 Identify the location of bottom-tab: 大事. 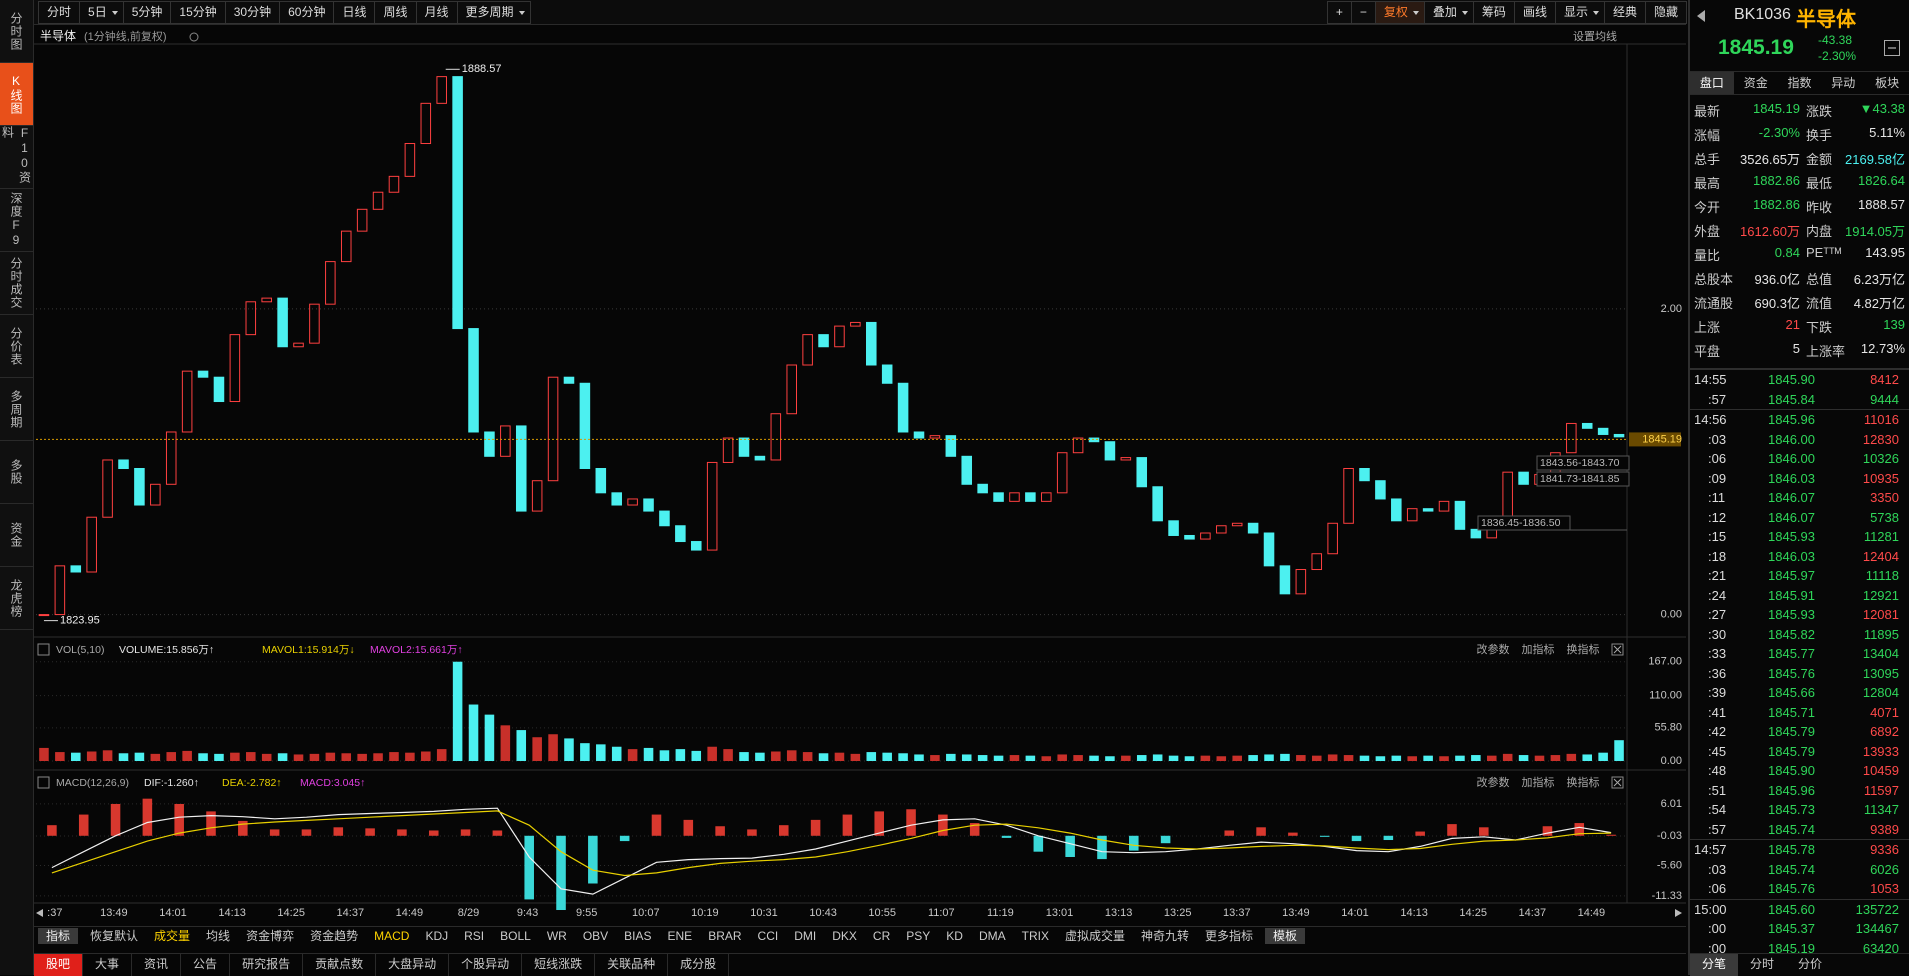
(108, 965).